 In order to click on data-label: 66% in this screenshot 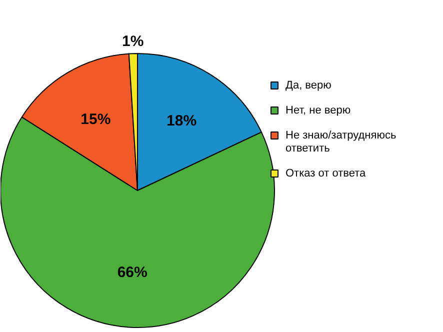, I will do `click(132, 273)`.